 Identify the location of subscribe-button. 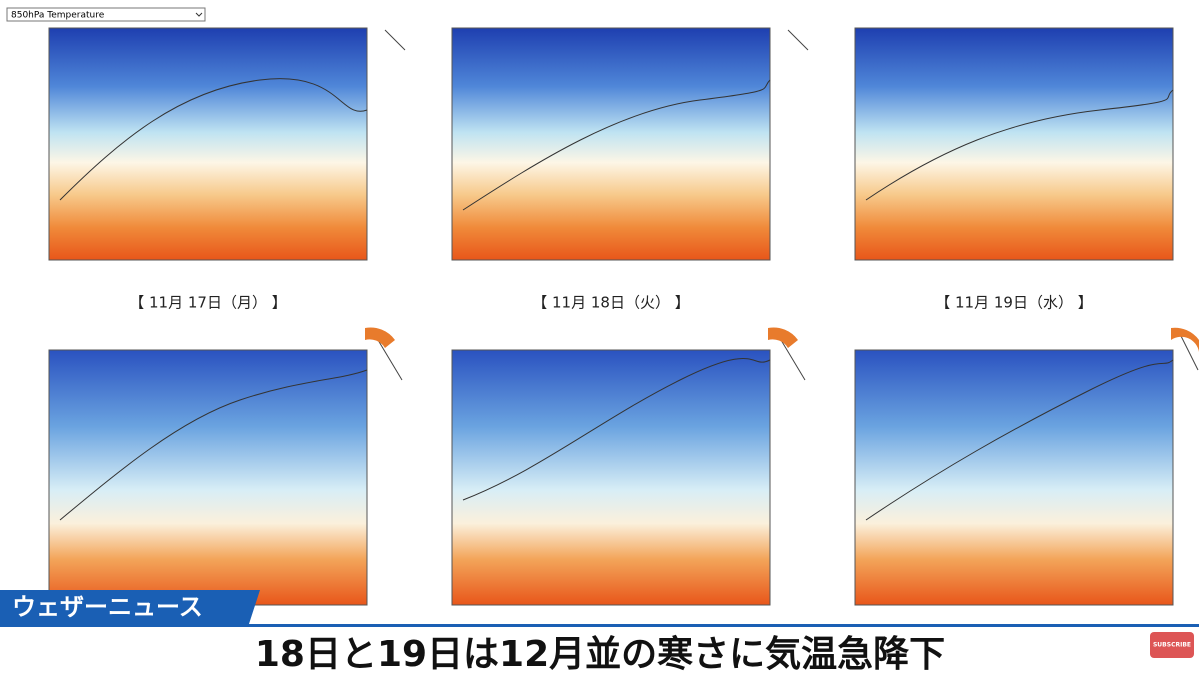
(1172, 645).